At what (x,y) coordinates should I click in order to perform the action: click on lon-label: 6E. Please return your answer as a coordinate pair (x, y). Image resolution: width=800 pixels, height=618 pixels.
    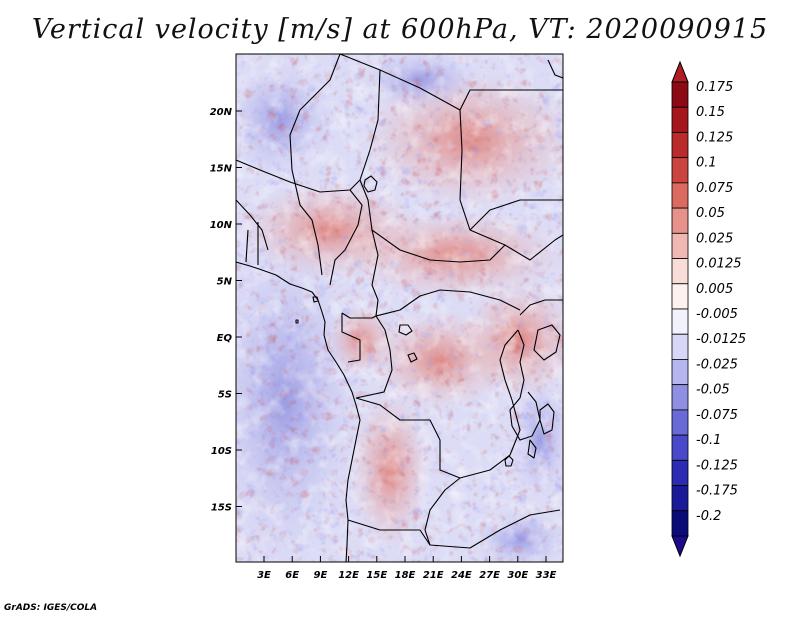
    Looking at the image, I should click on (292, 575).